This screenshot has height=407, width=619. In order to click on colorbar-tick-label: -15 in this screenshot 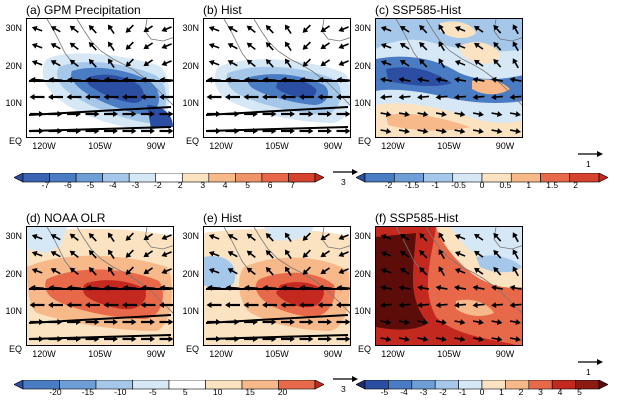, I will do `click(88, 392)`.